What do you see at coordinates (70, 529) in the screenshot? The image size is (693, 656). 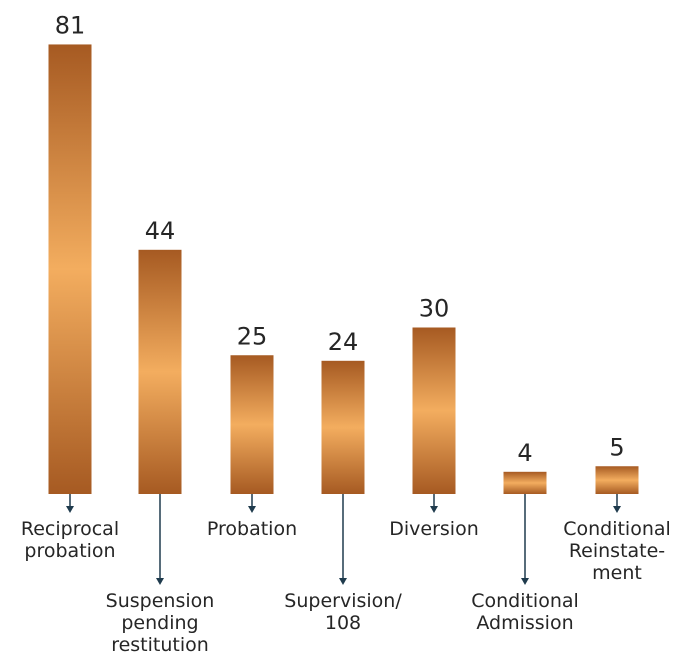 I see `category-label-line: Reciprocal` at bounding box center [70, 529].